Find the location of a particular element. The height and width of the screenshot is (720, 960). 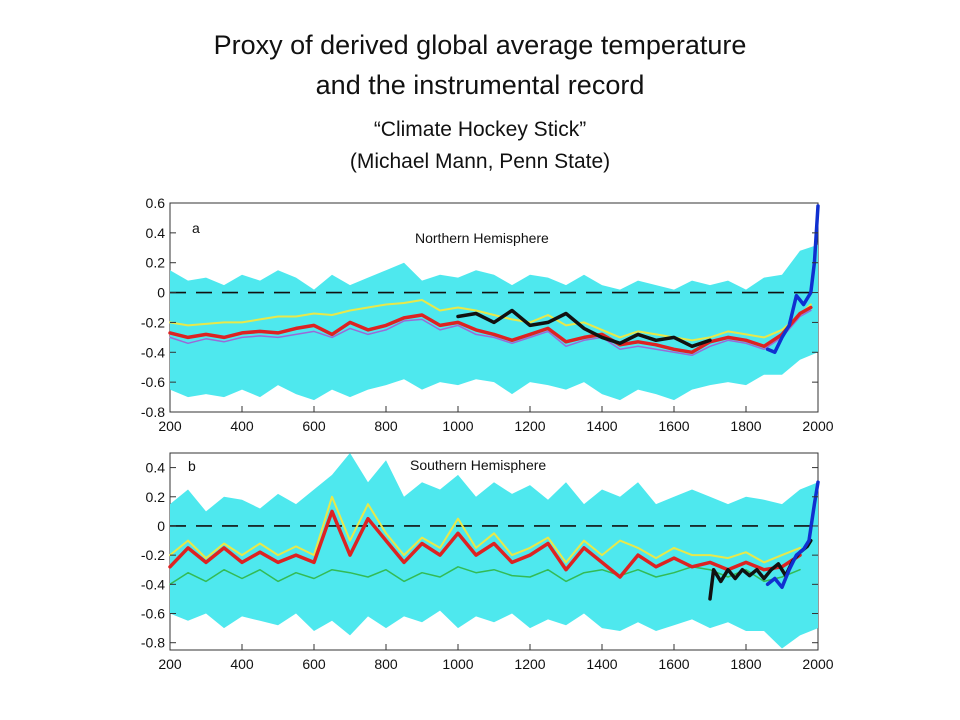

panel-letter-b: b is located at coordinates (192, 466).